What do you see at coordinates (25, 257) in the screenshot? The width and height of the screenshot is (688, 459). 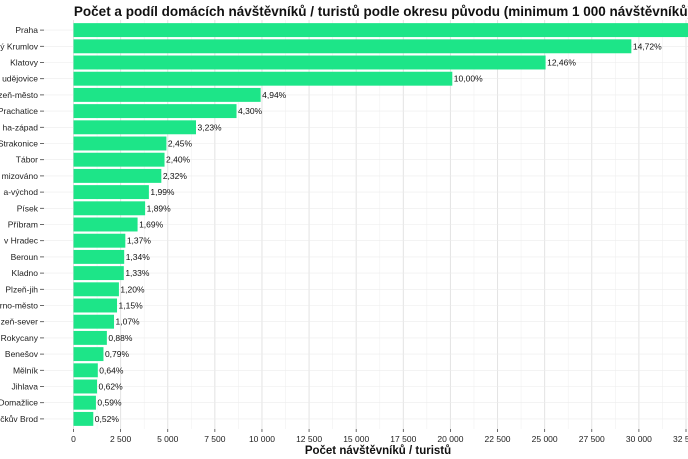 I see `category-label: Beroun` at bounding box center [25, 257].